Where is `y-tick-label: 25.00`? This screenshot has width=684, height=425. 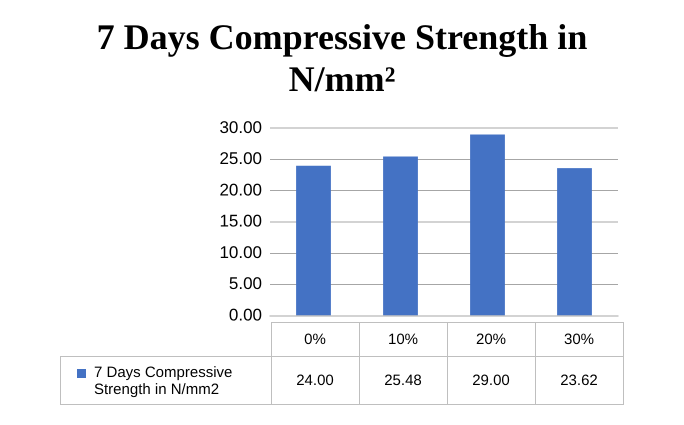 y-tick-label: 25.00 is located at coordinates (240, 158).